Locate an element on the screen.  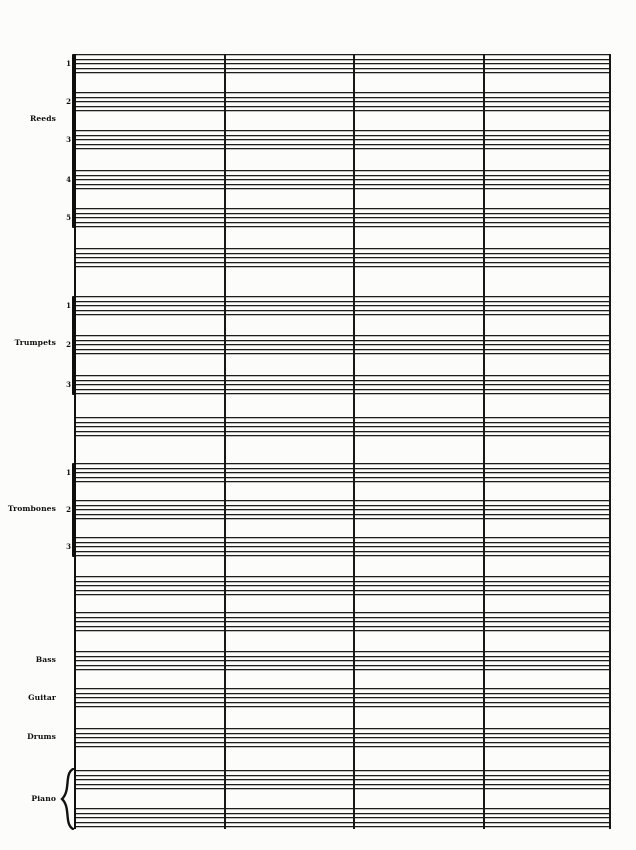
instrument-label: Piano is located at coordinates (43, 798).